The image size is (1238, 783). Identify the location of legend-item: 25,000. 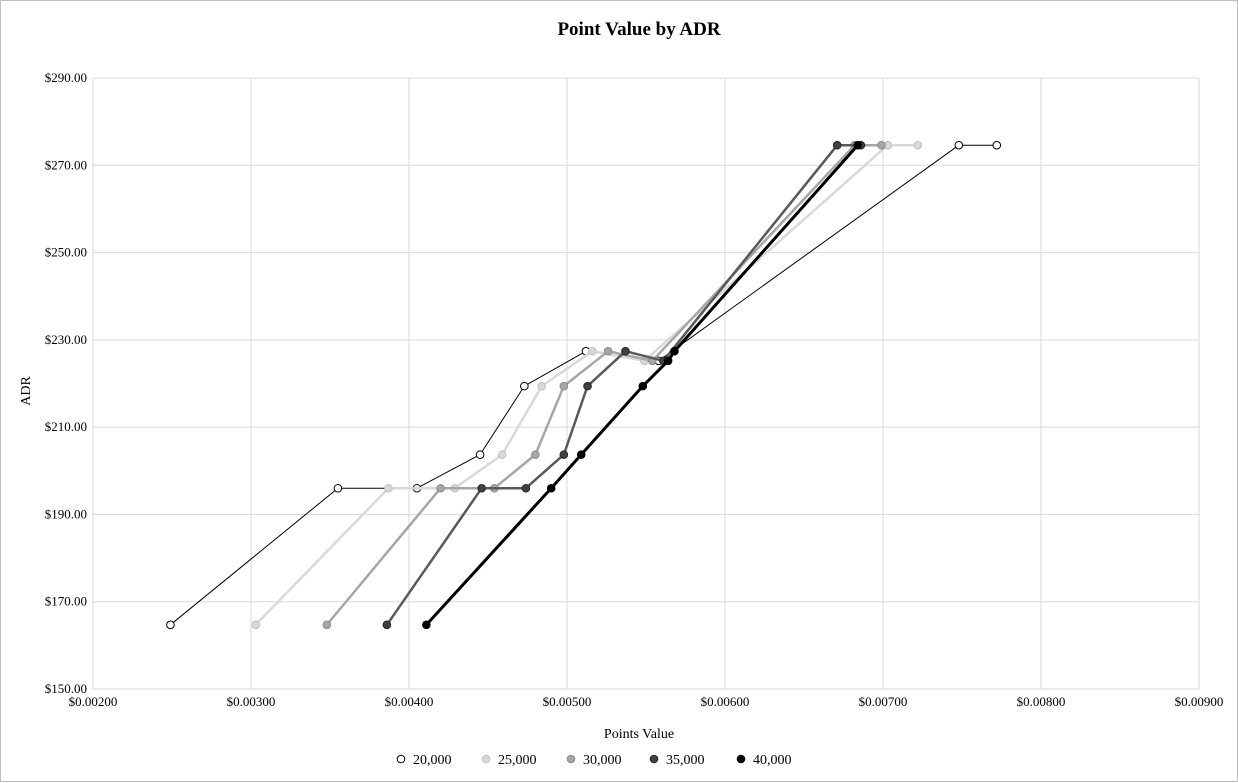
(509, 760).